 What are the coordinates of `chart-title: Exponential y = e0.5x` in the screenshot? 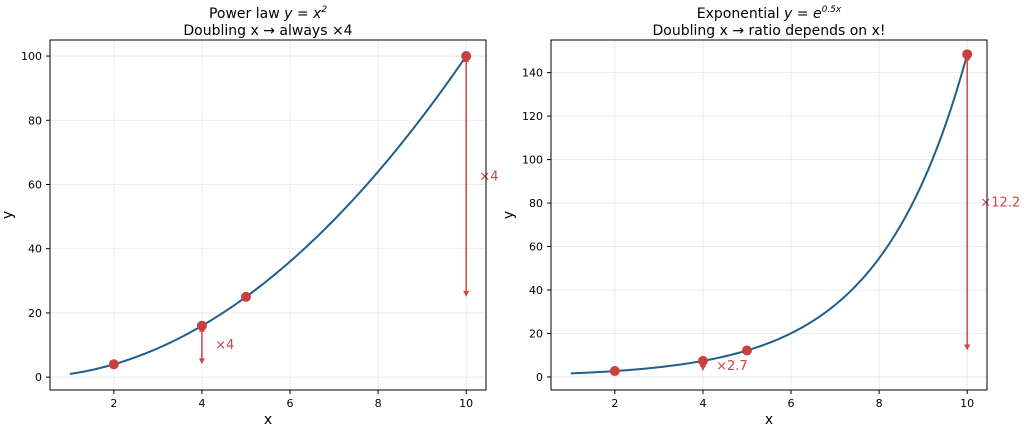 It's located at (769, 13).